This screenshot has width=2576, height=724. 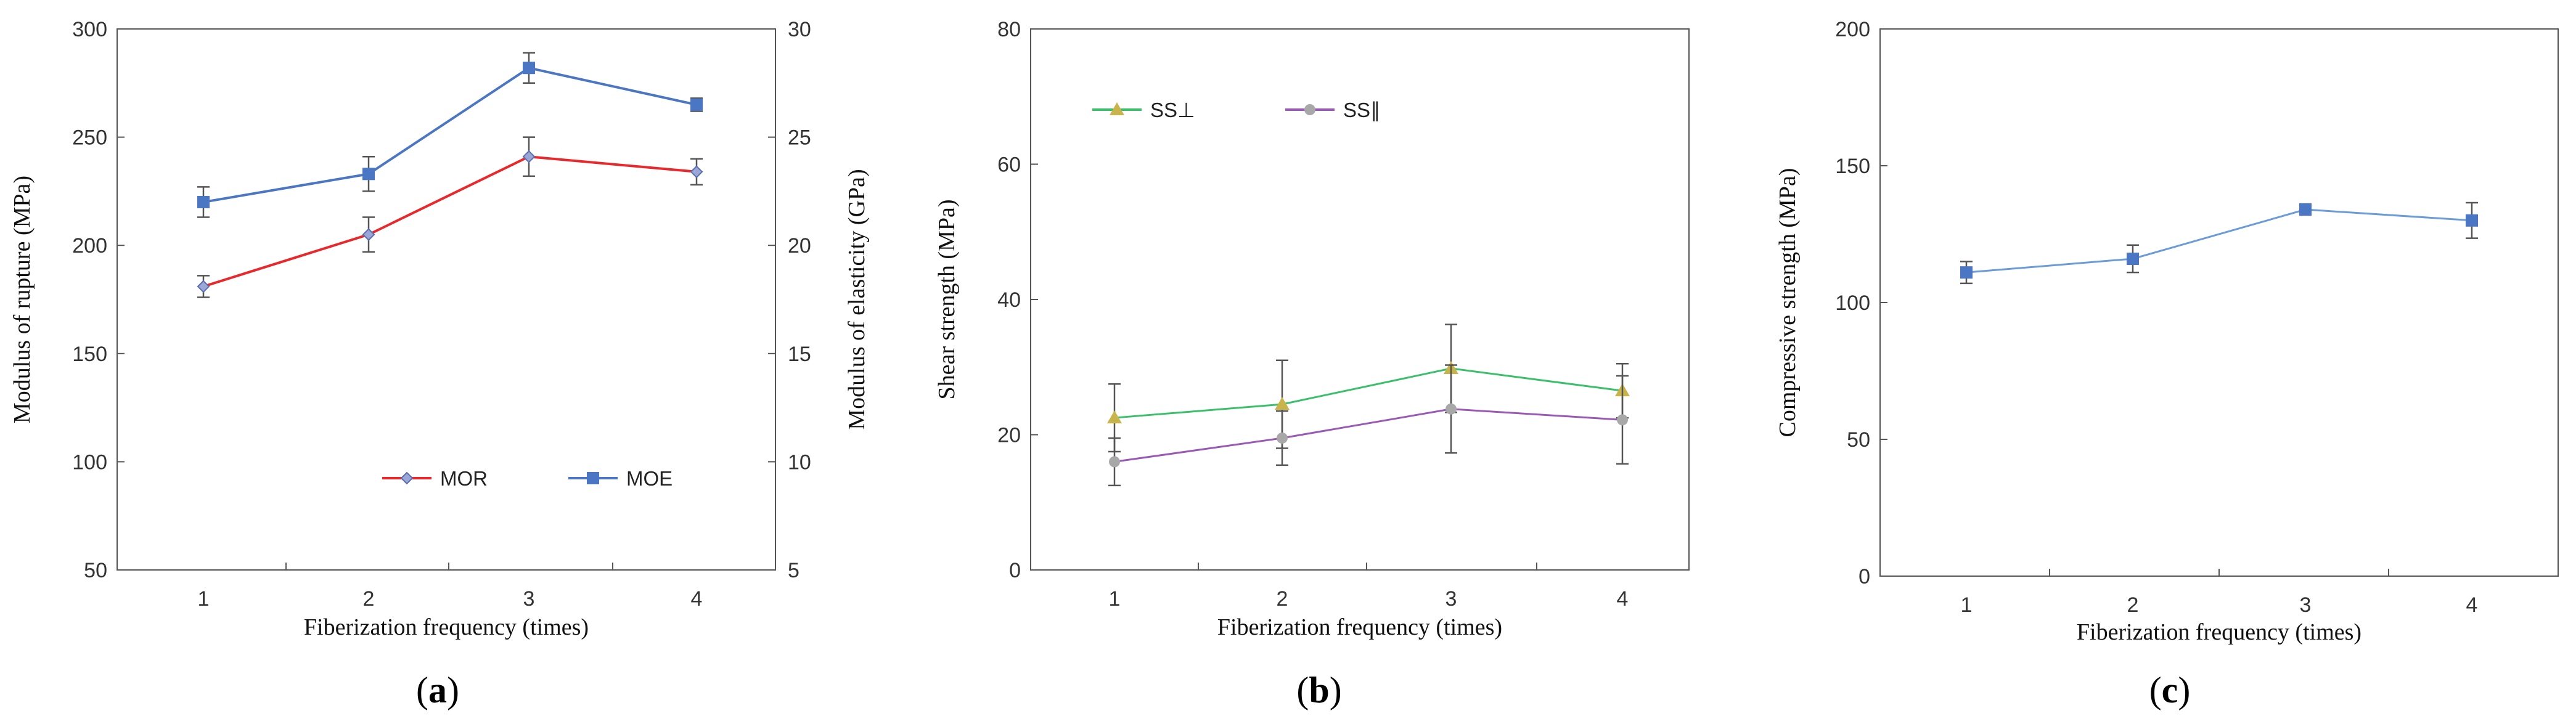 What do you see at coordinates (620, 478) in the screenshot?
I see `legend-entry: MOE` at bounding box center [620, 478].